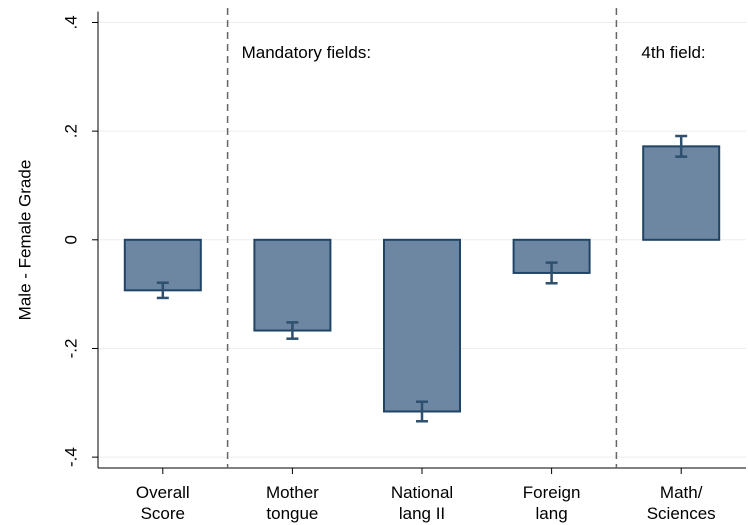 The image size is (748, 525). Describe the element at coordinates (70, 131) in the screenshot. I see `y-tick-label: .2` at that location.